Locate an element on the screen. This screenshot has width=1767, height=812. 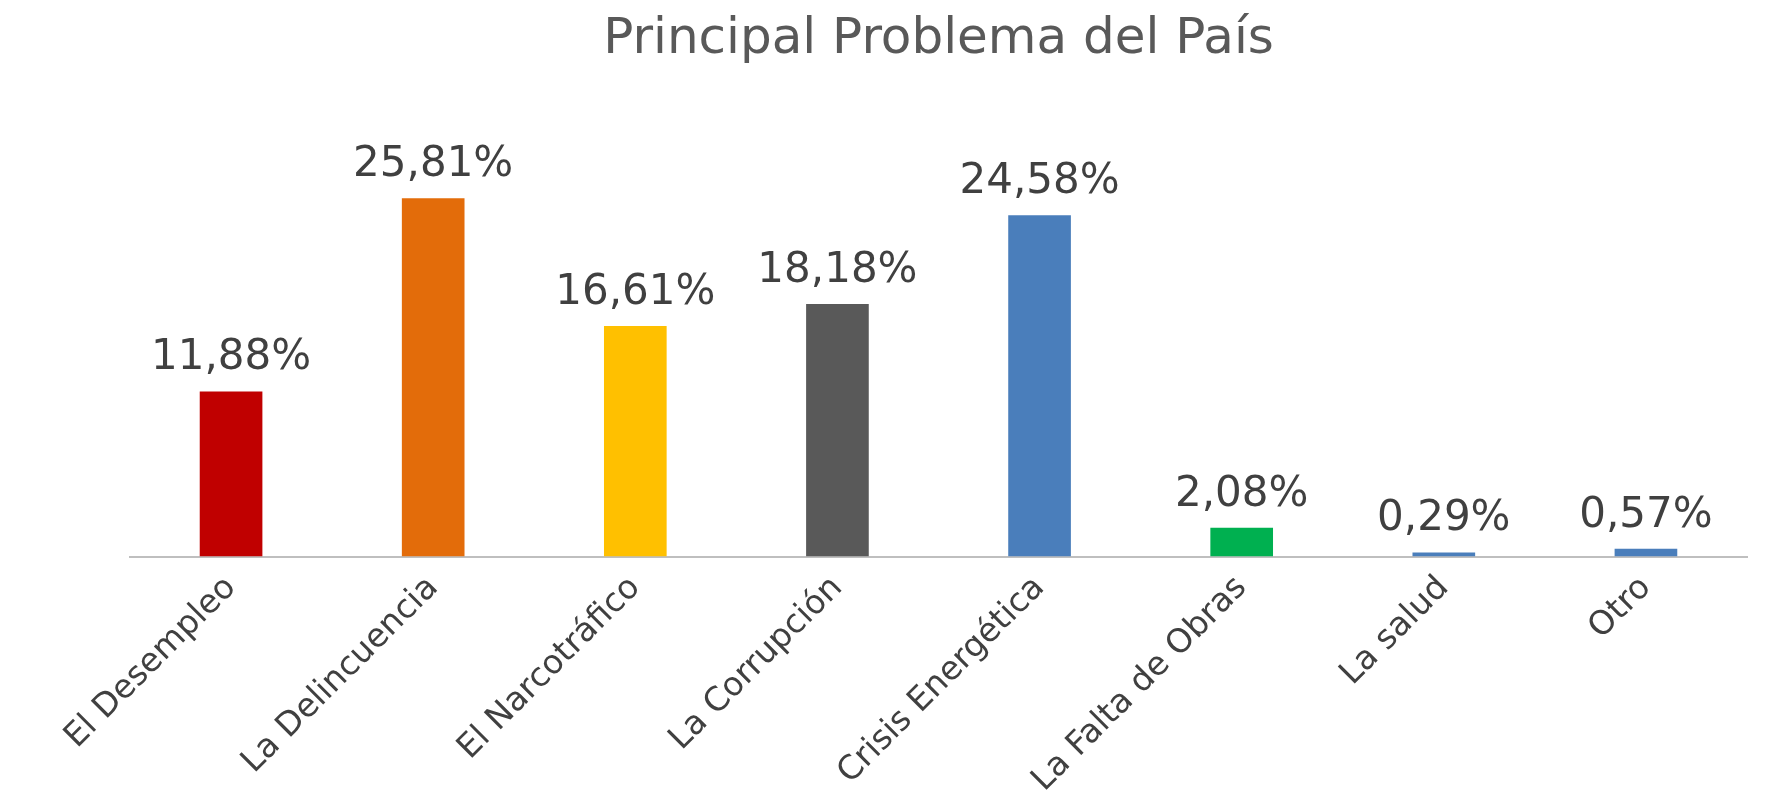
data-label: 18,18% is located at coordinates (837, 268).